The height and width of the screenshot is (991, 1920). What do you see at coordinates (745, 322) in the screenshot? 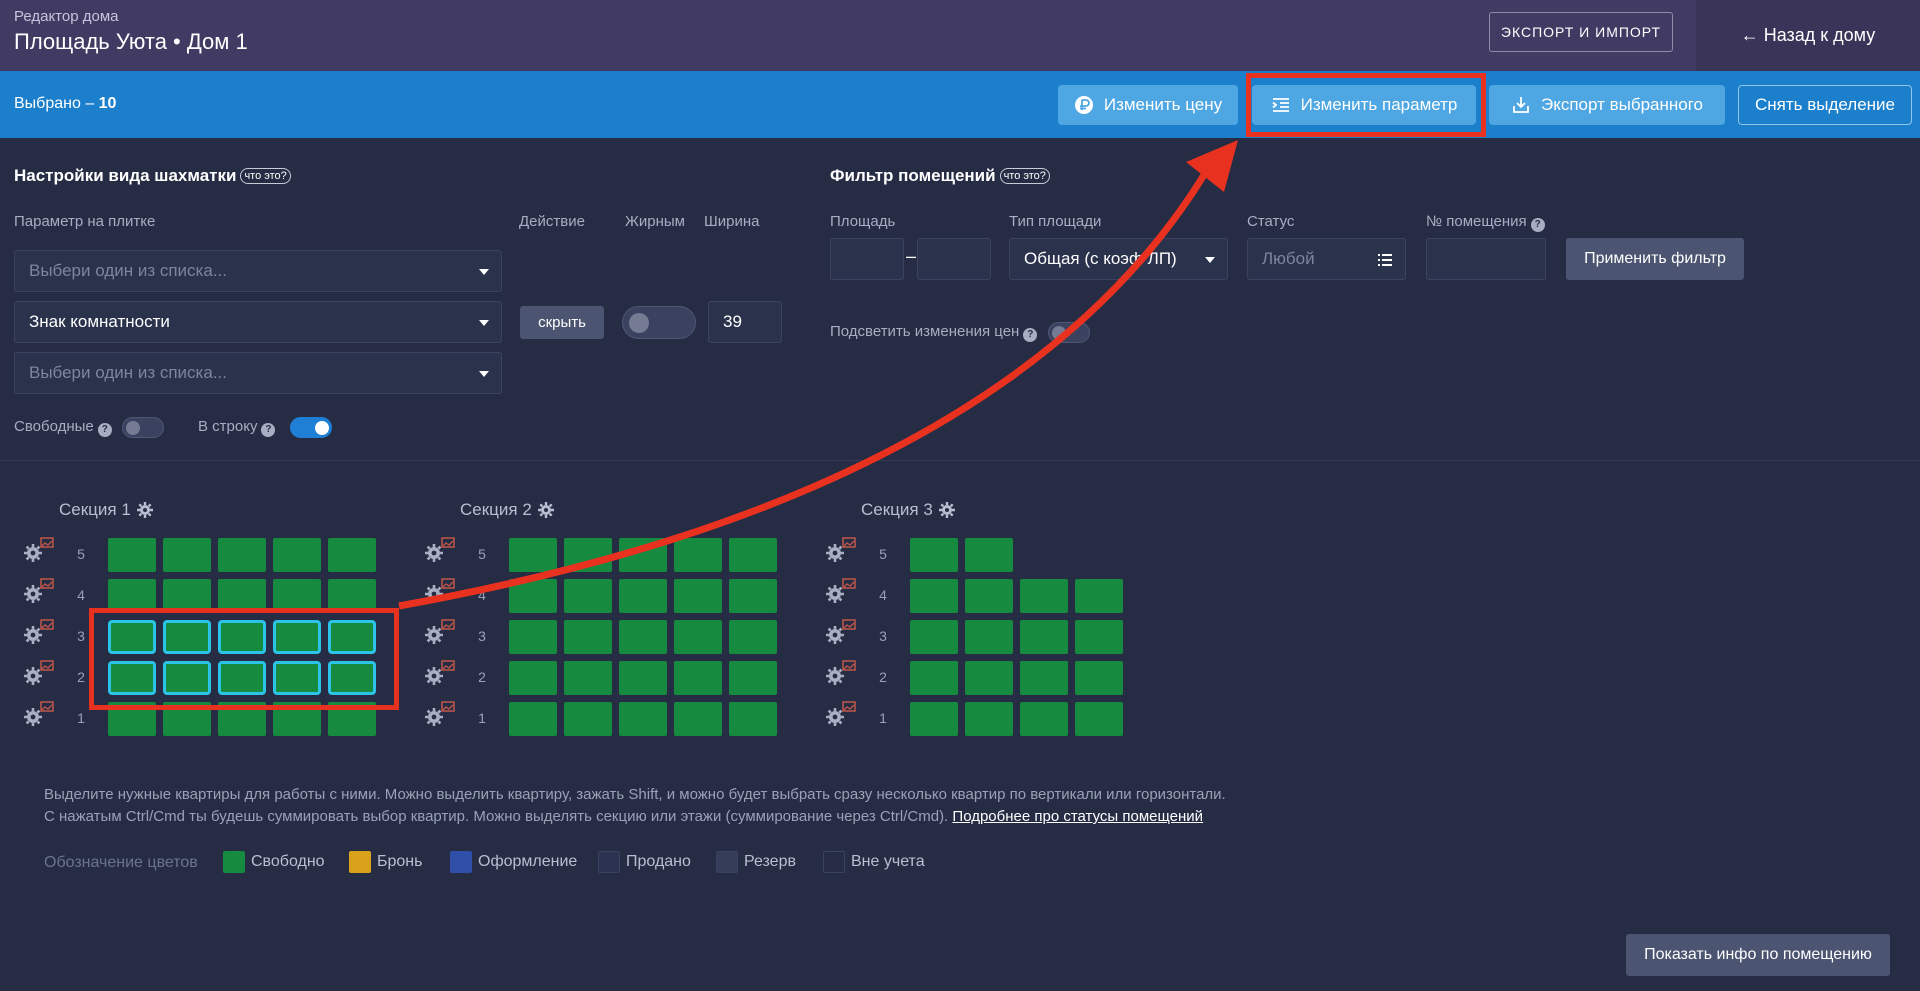
I see `width-input: 39` at bounding box center [745, 322].